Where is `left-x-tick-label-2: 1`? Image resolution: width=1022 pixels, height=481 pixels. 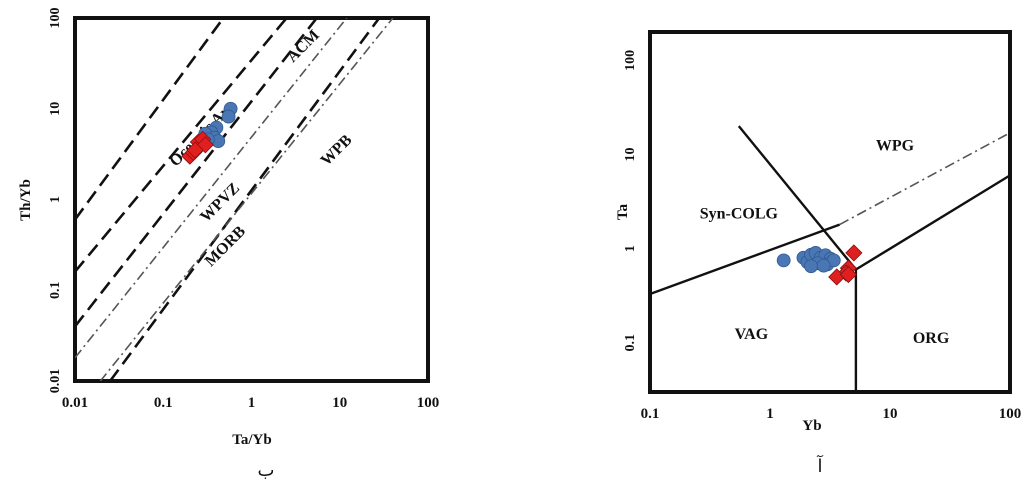 left-x-tick-label-2: 1 is located at coordinates (252, 403).